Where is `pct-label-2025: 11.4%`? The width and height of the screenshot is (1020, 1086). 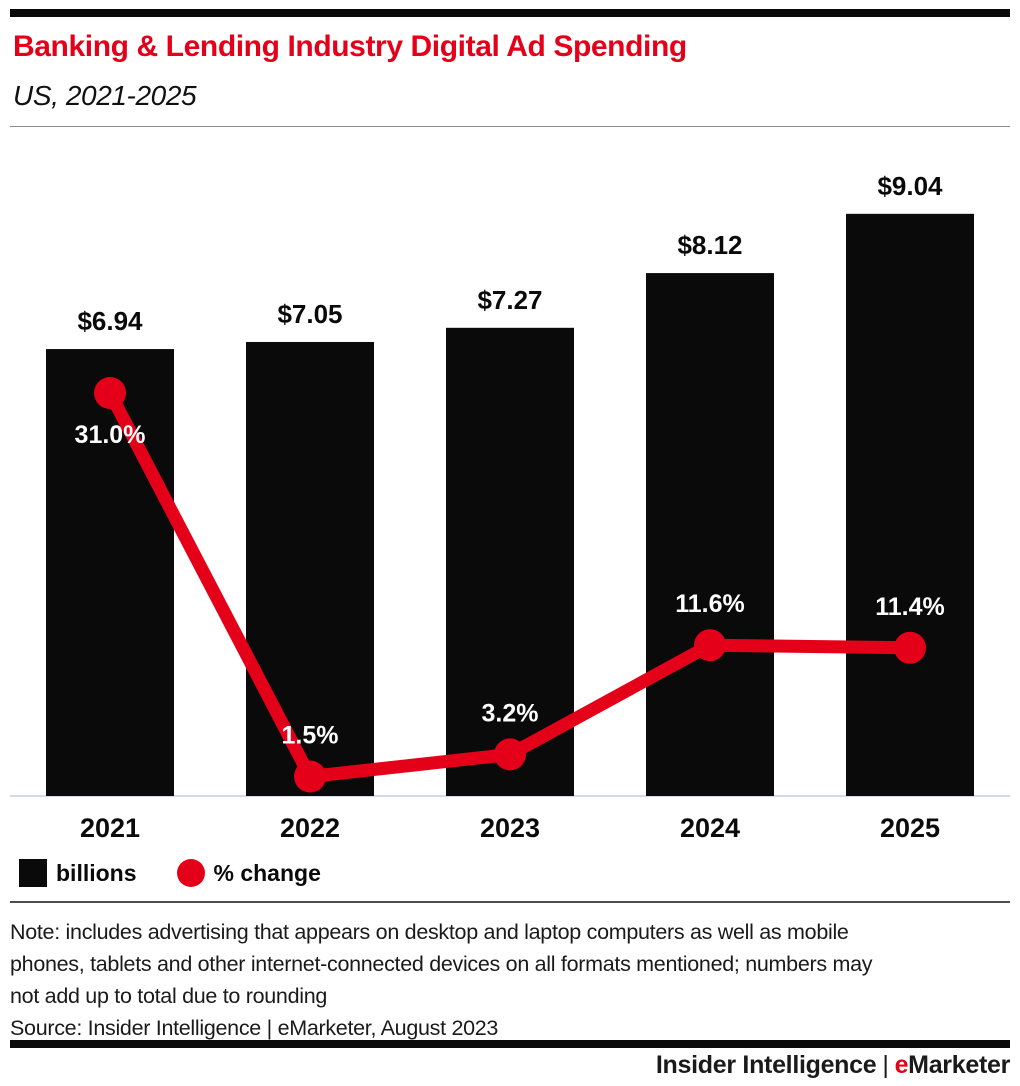 pct-label-2025: 11.4% is located at coordinates (910, 607).